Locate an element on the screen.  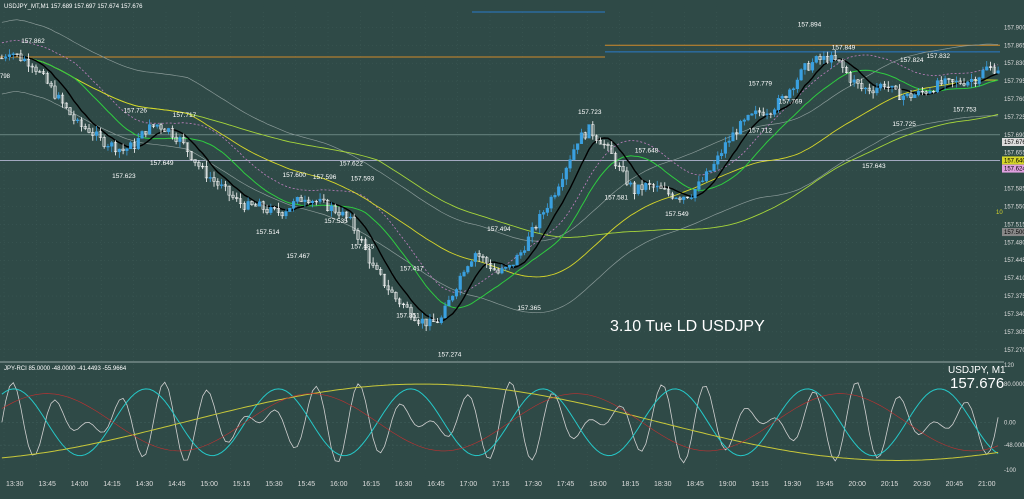
x-tick-label: 16:45 is located at coordinates (436, 484).